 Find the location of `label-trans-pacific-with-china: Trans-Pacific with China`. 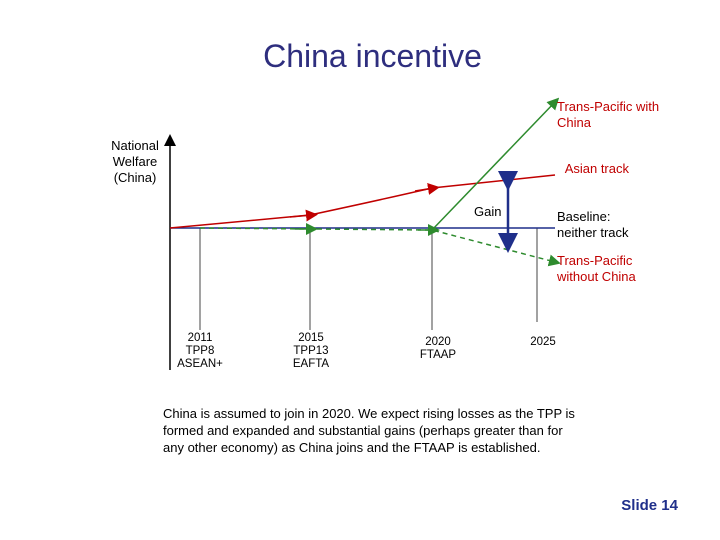

label-trans-pacific-with-china: Trans-Pacific with China is located at coordinates (608, 114).